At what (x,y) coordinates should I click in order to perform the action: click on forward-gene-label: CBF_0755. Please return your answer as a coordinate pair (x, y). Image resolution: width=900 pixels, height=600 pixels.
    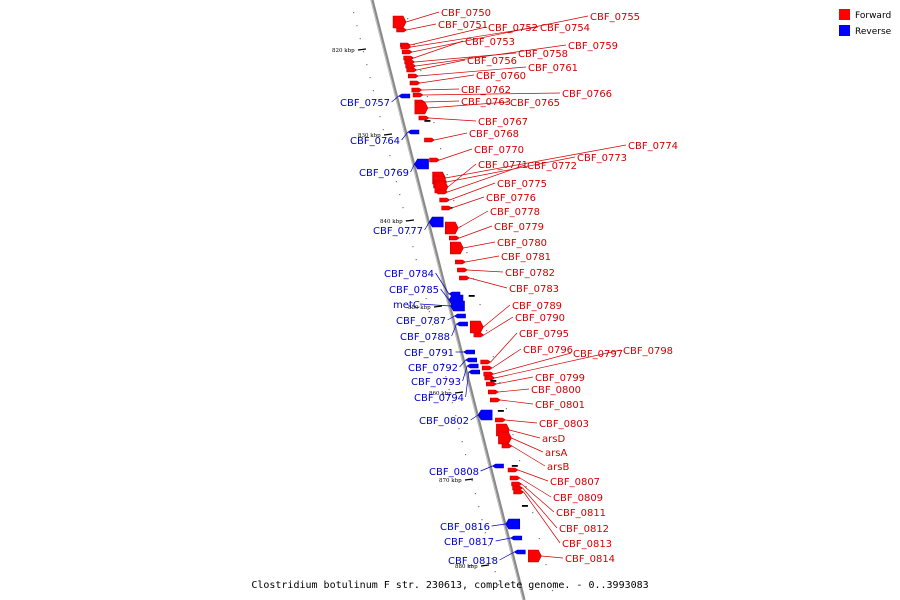
    Looking at the image, I should click on (615, 17).